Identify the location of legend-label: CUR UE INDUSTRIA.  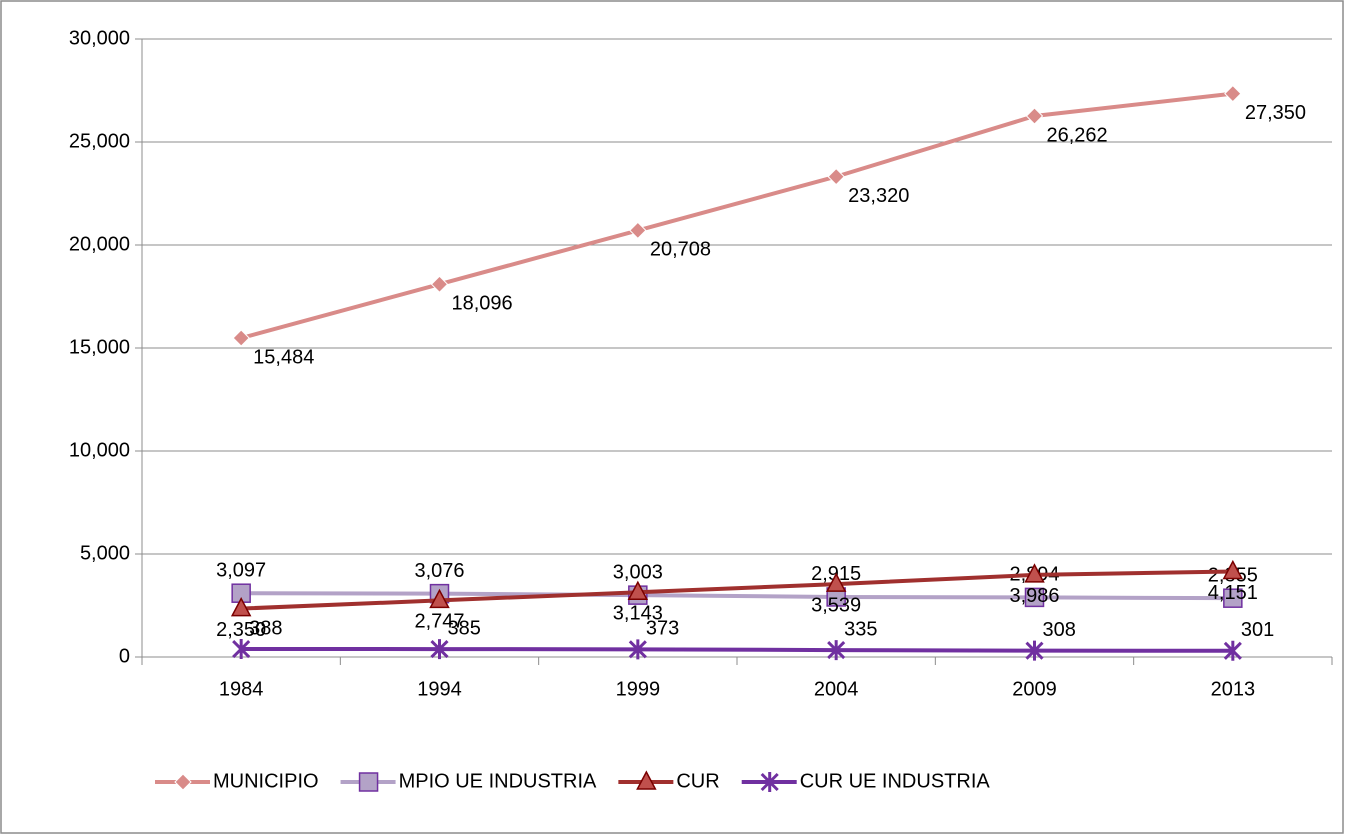
(895, 781).